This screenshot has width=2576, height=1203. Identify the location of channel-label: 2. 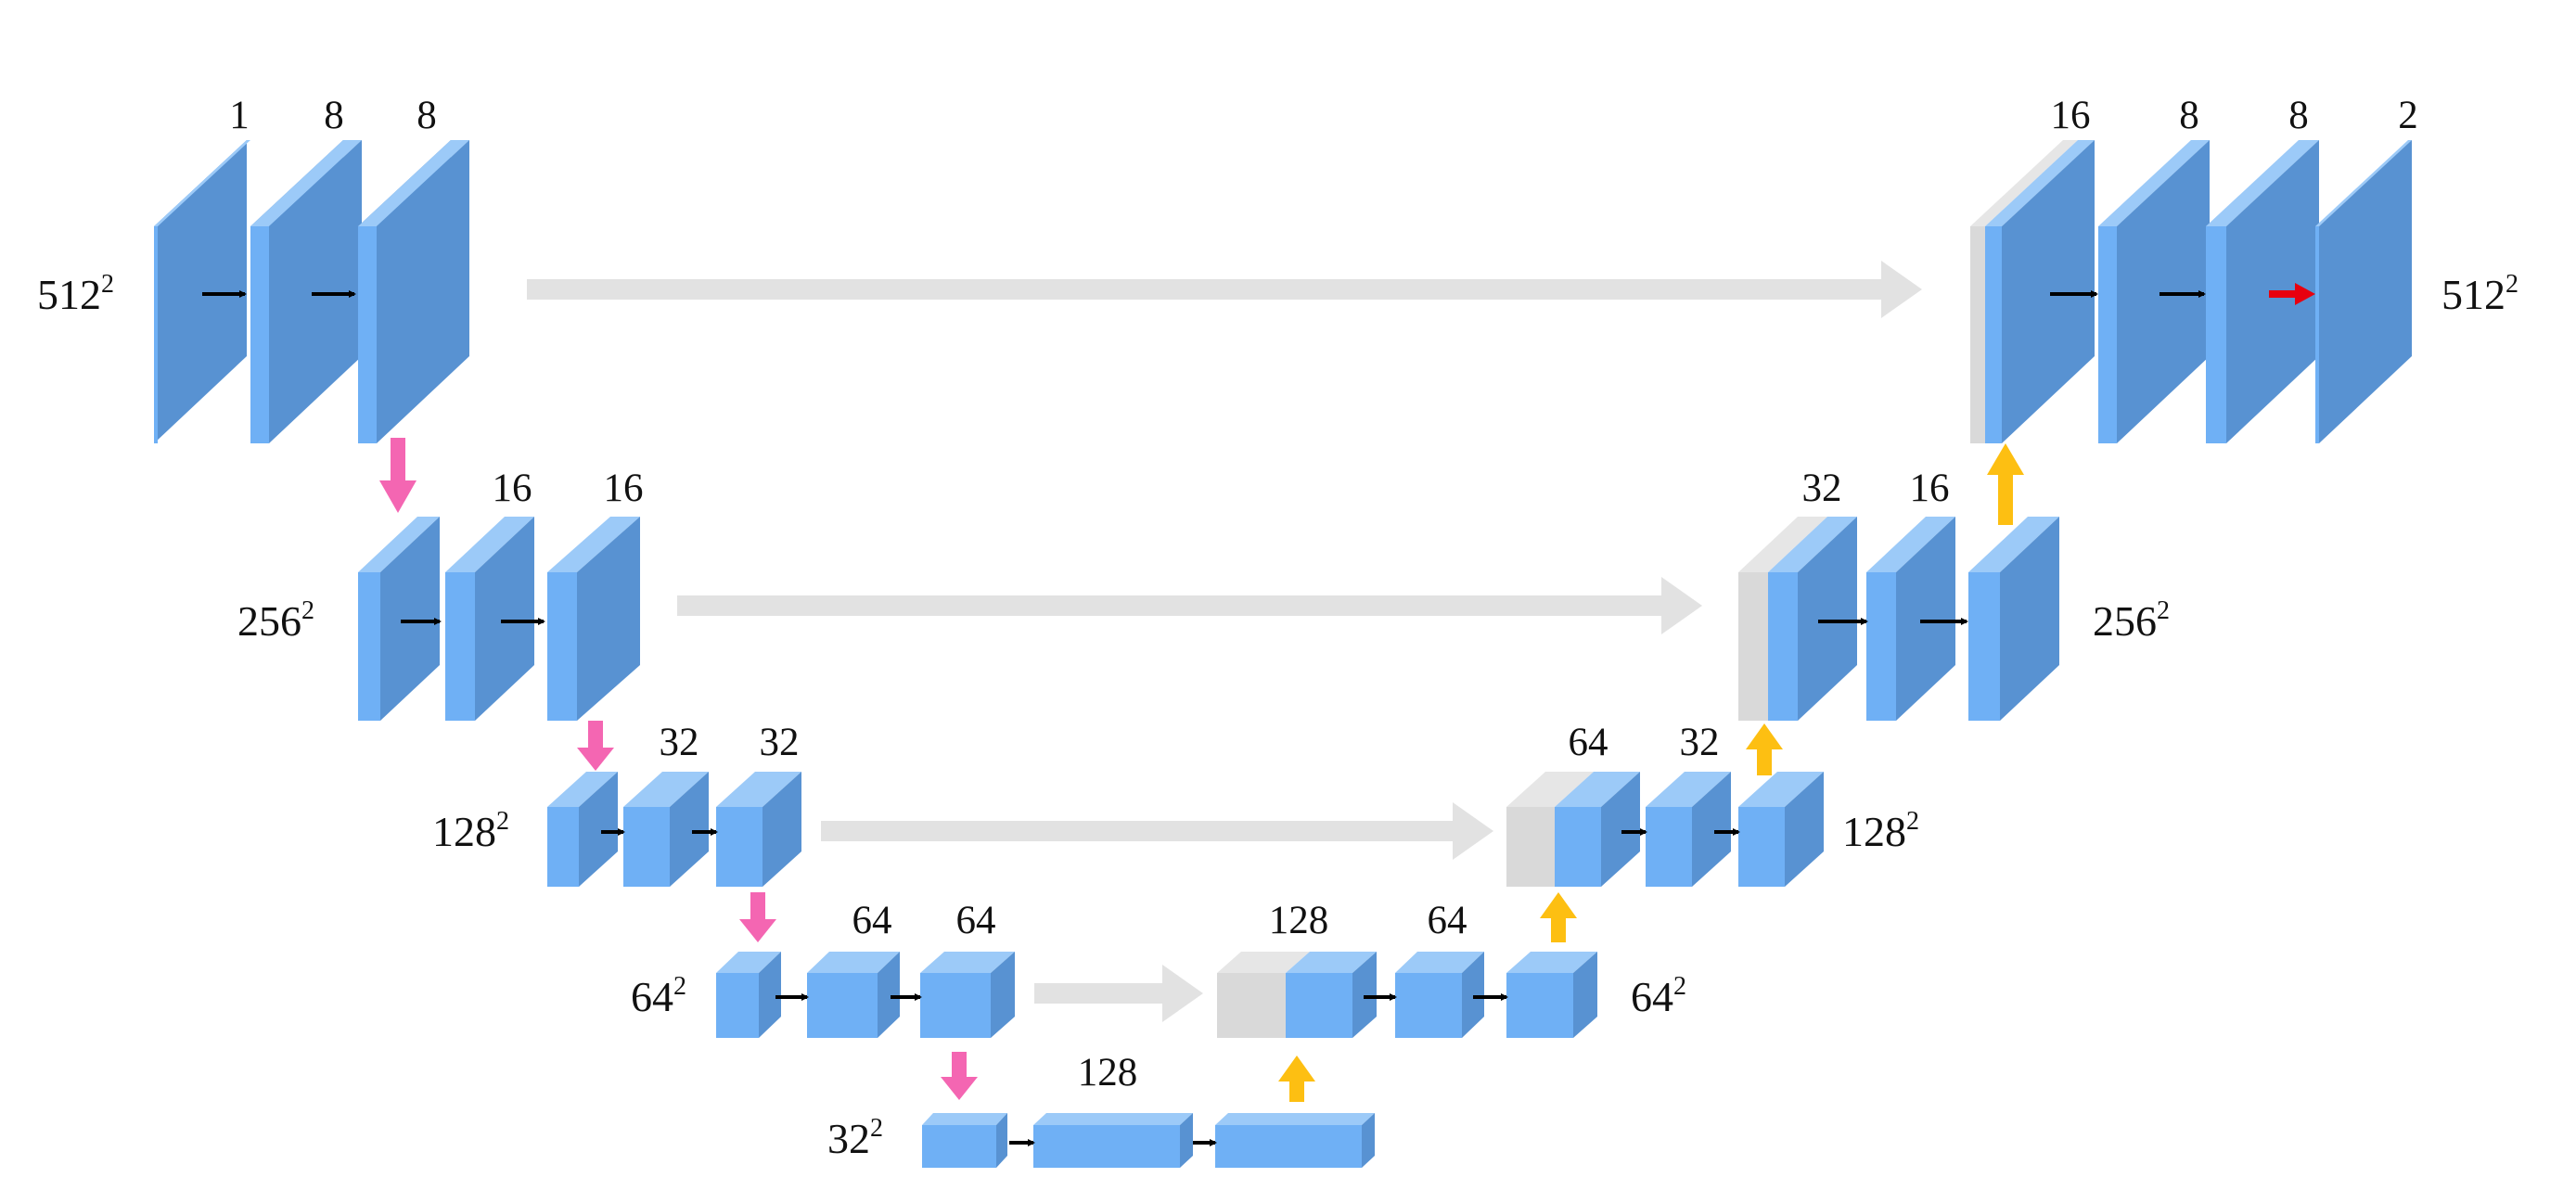
(2408, 116).